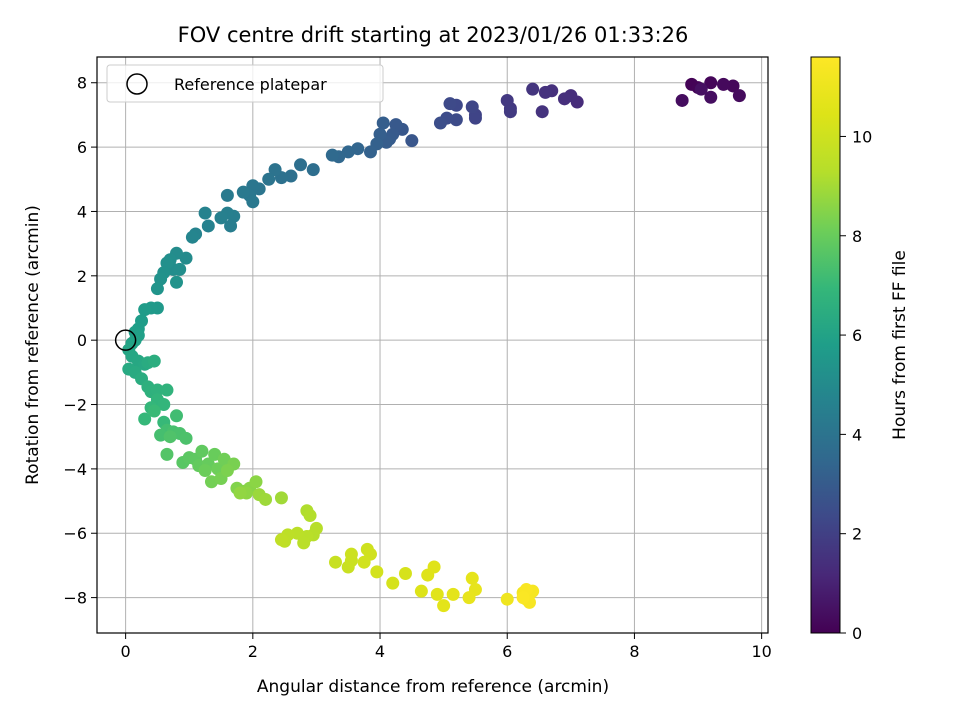 This screenshot has width=960, height=720. What do you see at coordinates (137, 84) in the screenshot?
I see `legend-marker` at bounding box center [137, 84].